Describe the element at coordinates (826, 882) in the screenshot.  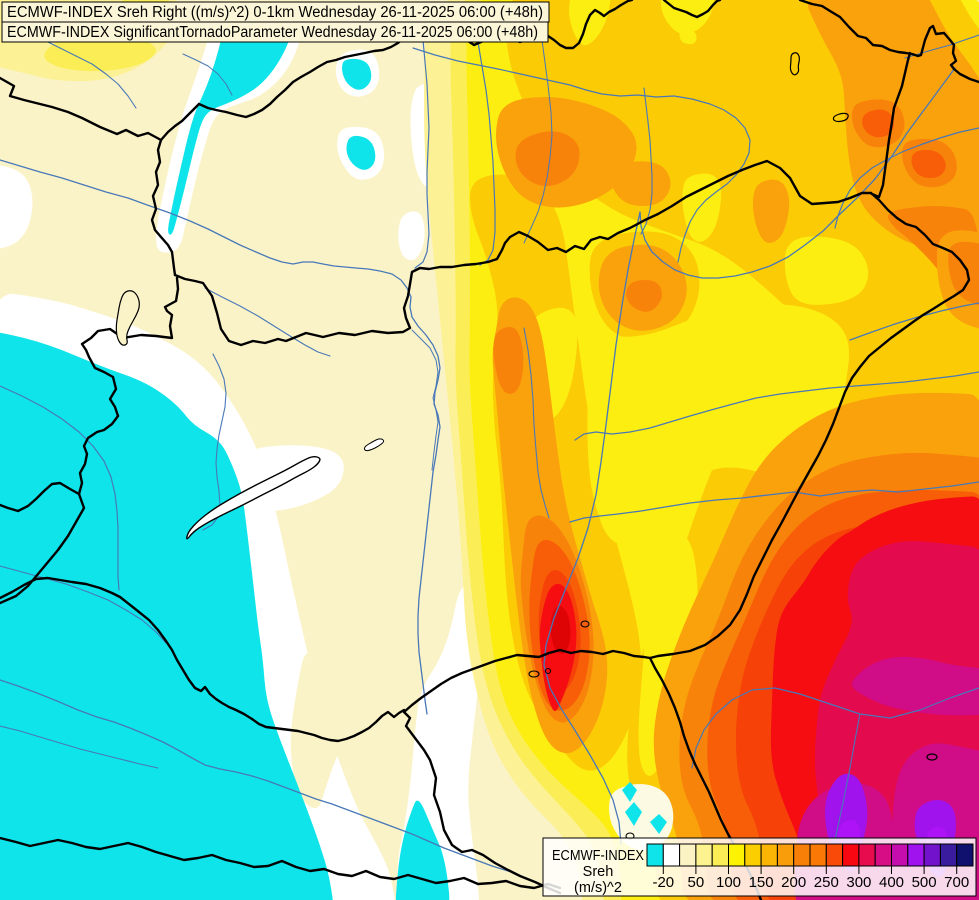
I see `svg-text: 250` at that location.